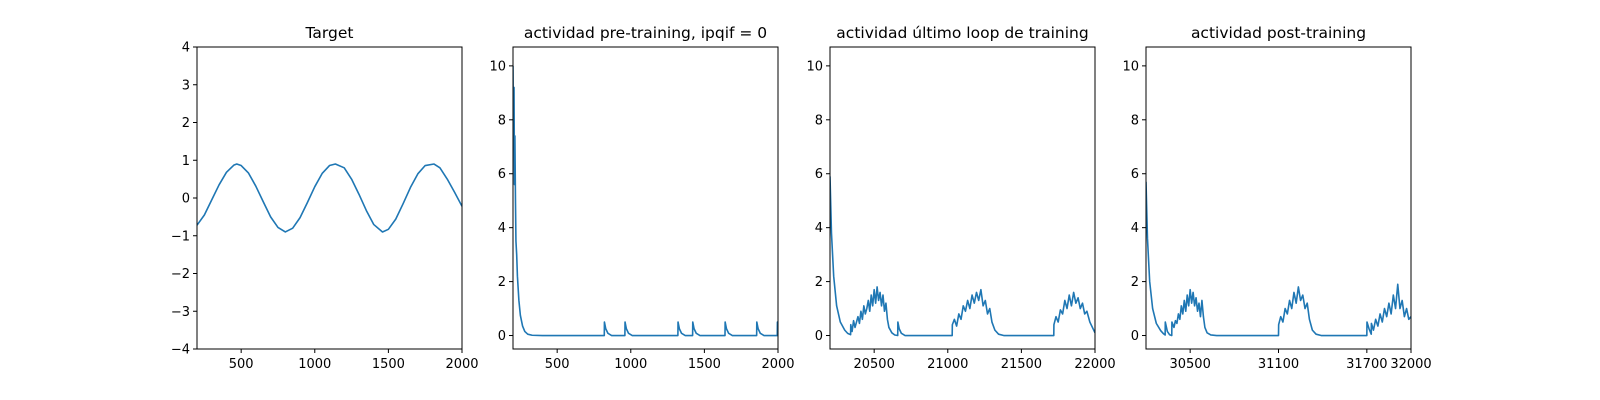 This screenshot has width=1600, height=400. Describe the element at coordinates (1278, 364) in the screenshot. I see `x-tick-label: 31100` at that location.